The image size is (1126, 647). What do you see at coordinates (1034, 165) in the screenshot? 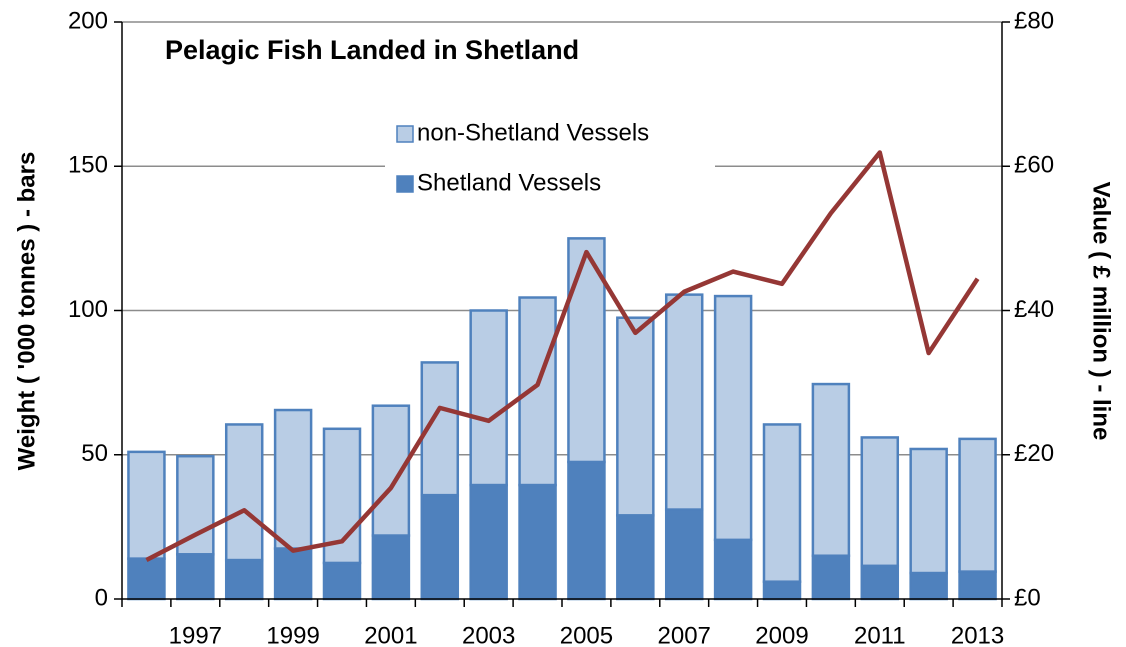
I see `y2-tick-label: £60` at bounding box center [1034, 165].